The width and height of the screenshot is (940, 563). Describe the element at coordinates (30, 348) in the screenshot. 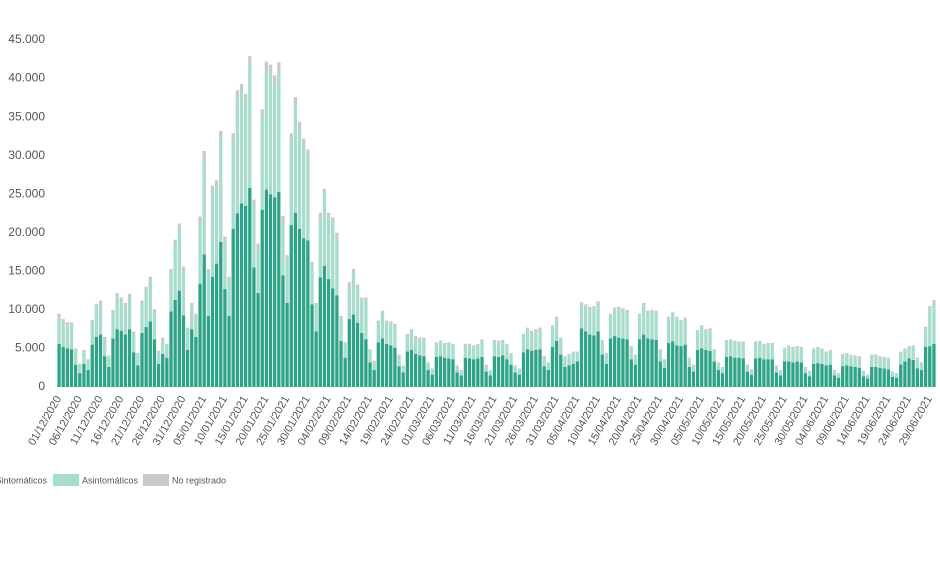

I see `y-tick-label: 5.000` at that location.